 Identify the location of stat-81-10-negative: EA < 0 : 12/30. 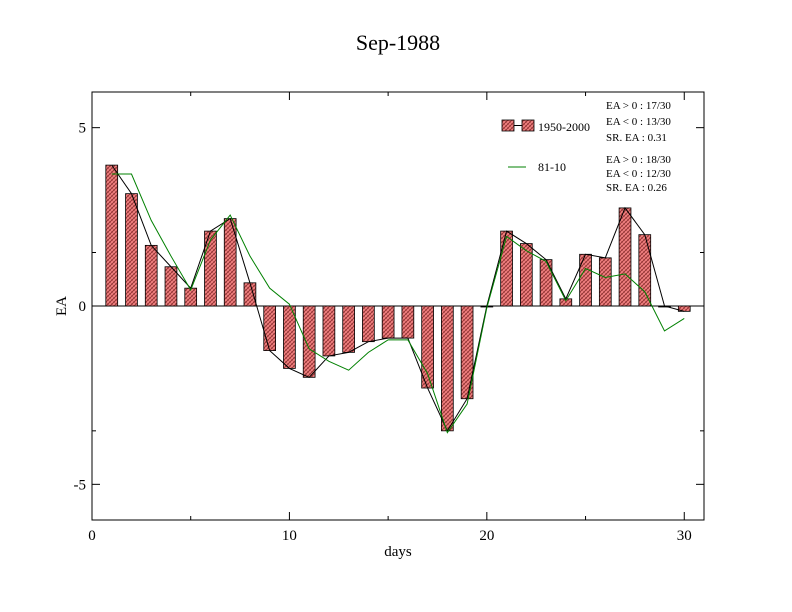
(638, 174).